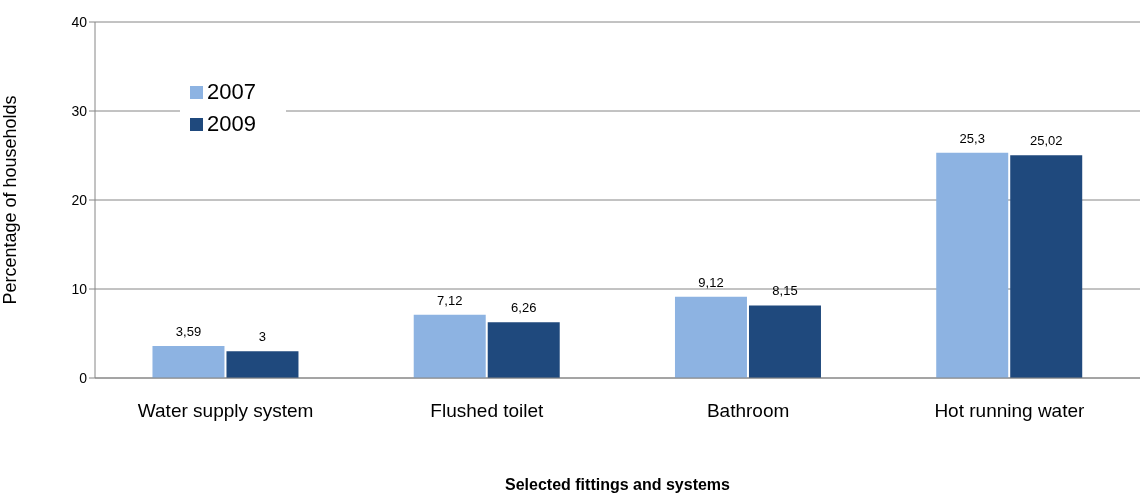 The width and height of the screenshot is (1142, 502). I want to click on data-label: 7,12, so click(450, 300).